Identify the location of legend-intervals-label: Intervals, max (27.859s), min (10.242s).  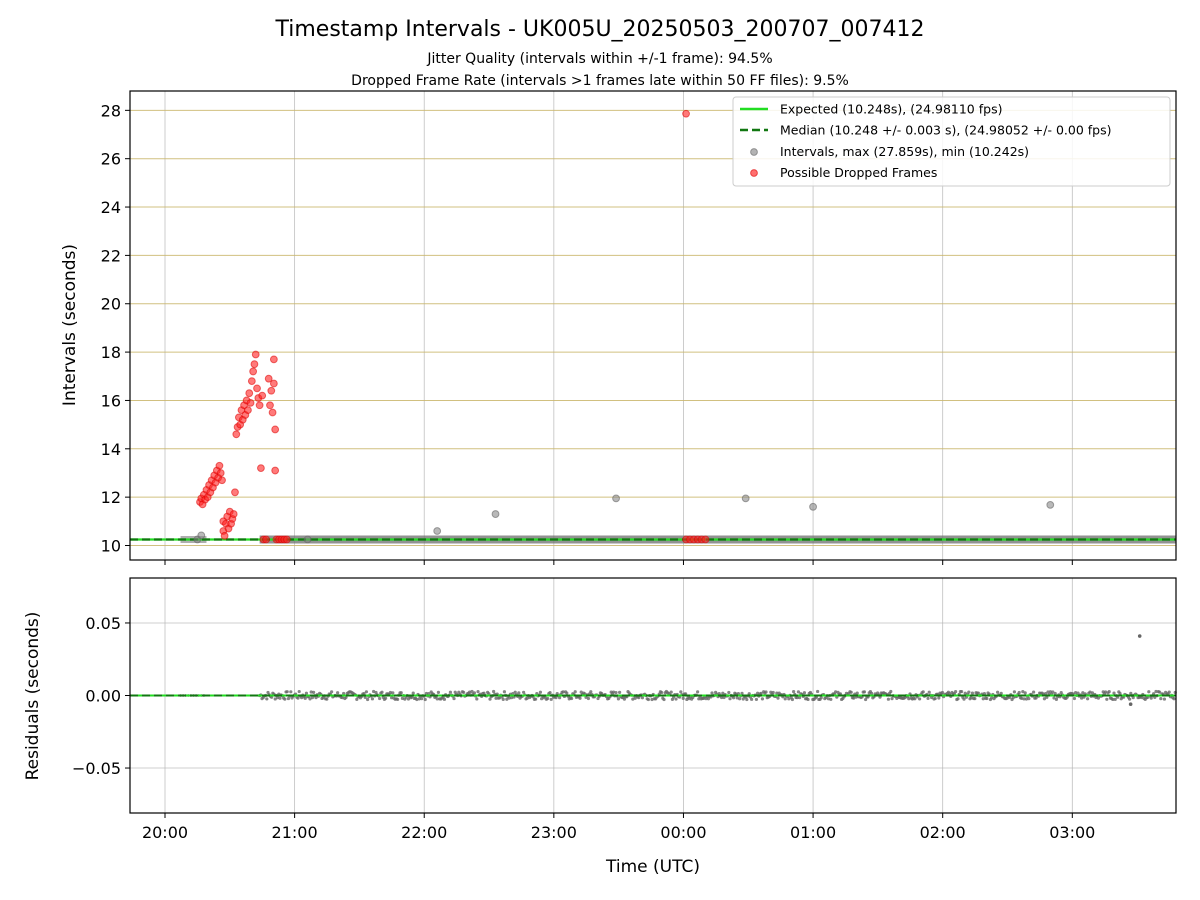
(904, 151).